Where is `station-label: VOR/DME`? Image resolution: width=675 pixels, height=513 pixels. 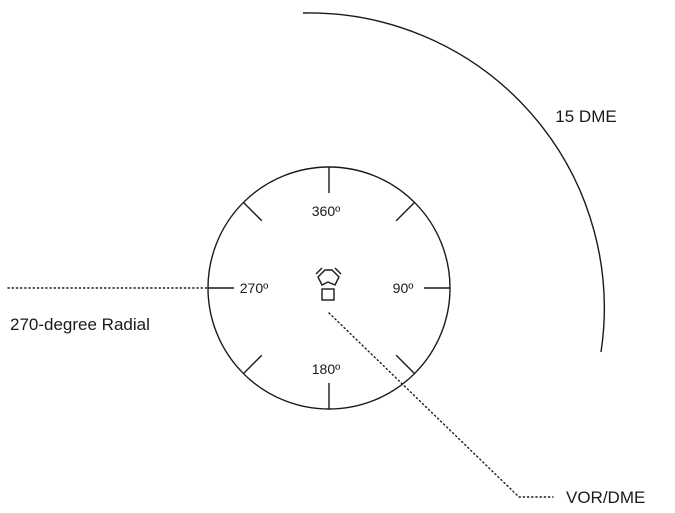 station-label: VOR/DME is located at coordinates (605, 497).